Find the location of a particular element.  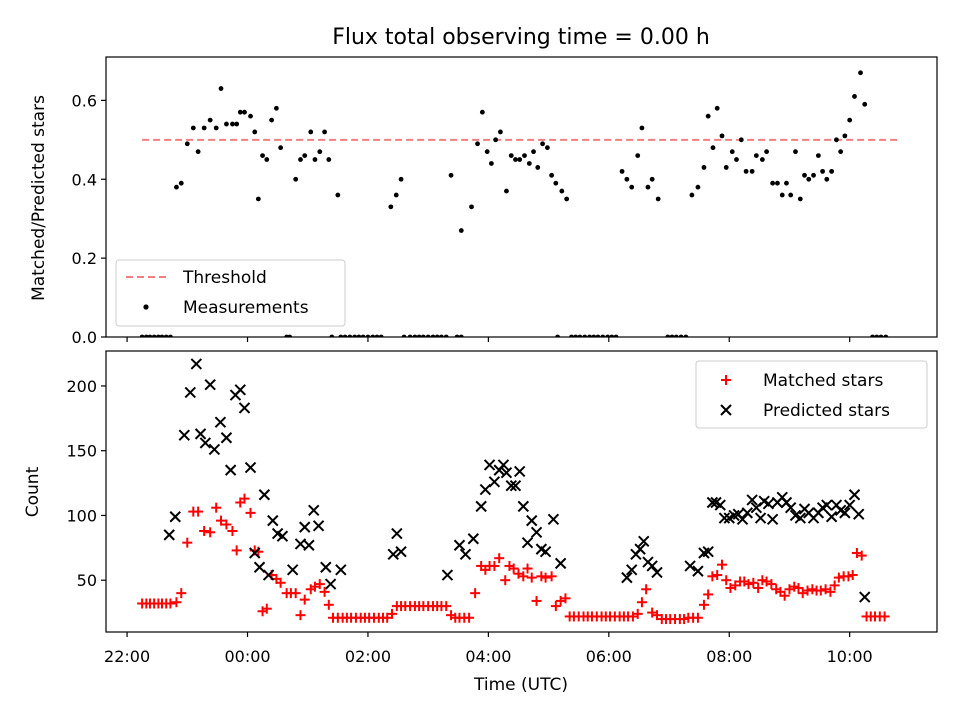

bottom-x-tick-label: 08:00 is located at coordinates (729, 656).